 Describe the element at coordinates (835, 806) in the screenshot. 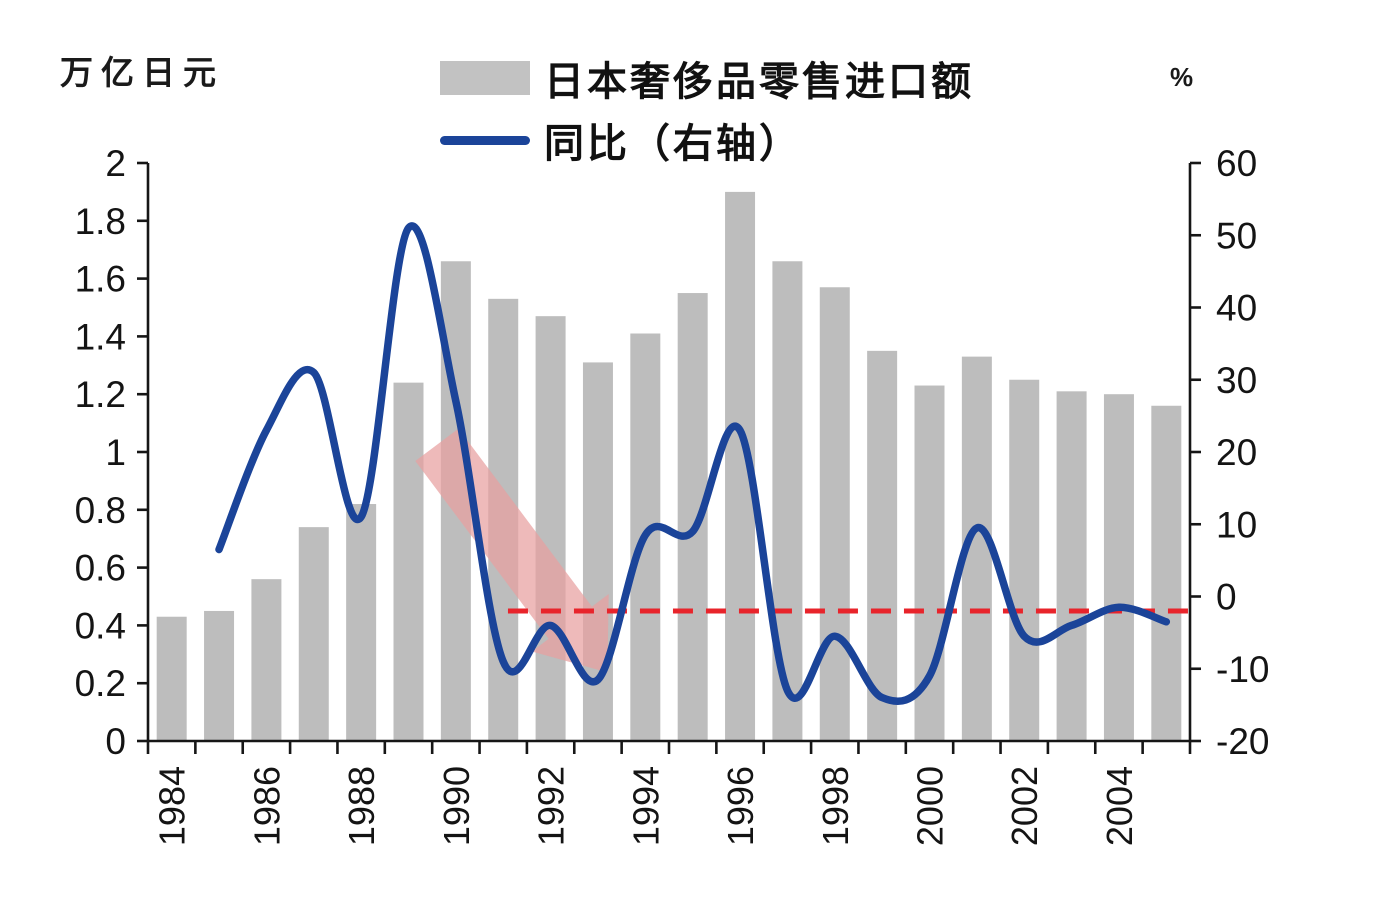

I see `x-axis-tick-label: 1998` at that location.